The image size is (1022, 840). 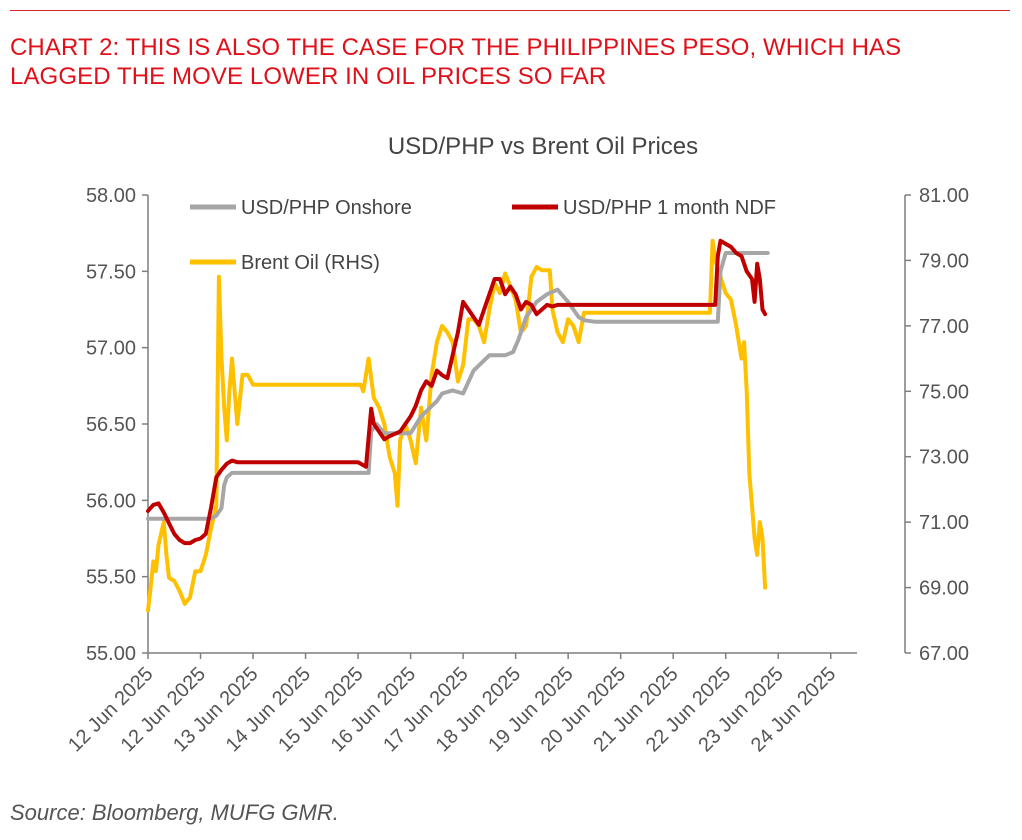 What do you see at coordinates (310, 263) in the screenshot?
I see `legend-label-brent: Brent Oil (RHS)` at bounding box center [310, 263].